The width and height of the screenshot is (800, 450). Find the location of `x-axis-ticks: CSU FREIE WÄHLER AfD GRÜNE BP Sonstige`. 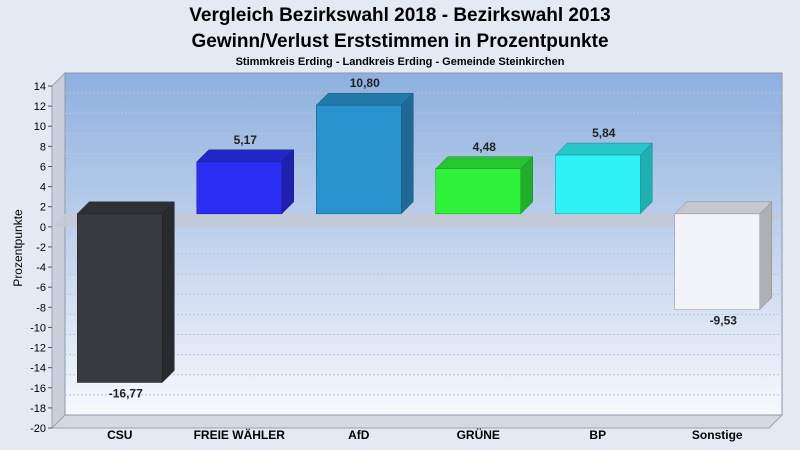

x-axis-ticks: CSU FREIE WÄHLER AfD GRÜNE BP Sonstige is located at coordinates (425, 434).